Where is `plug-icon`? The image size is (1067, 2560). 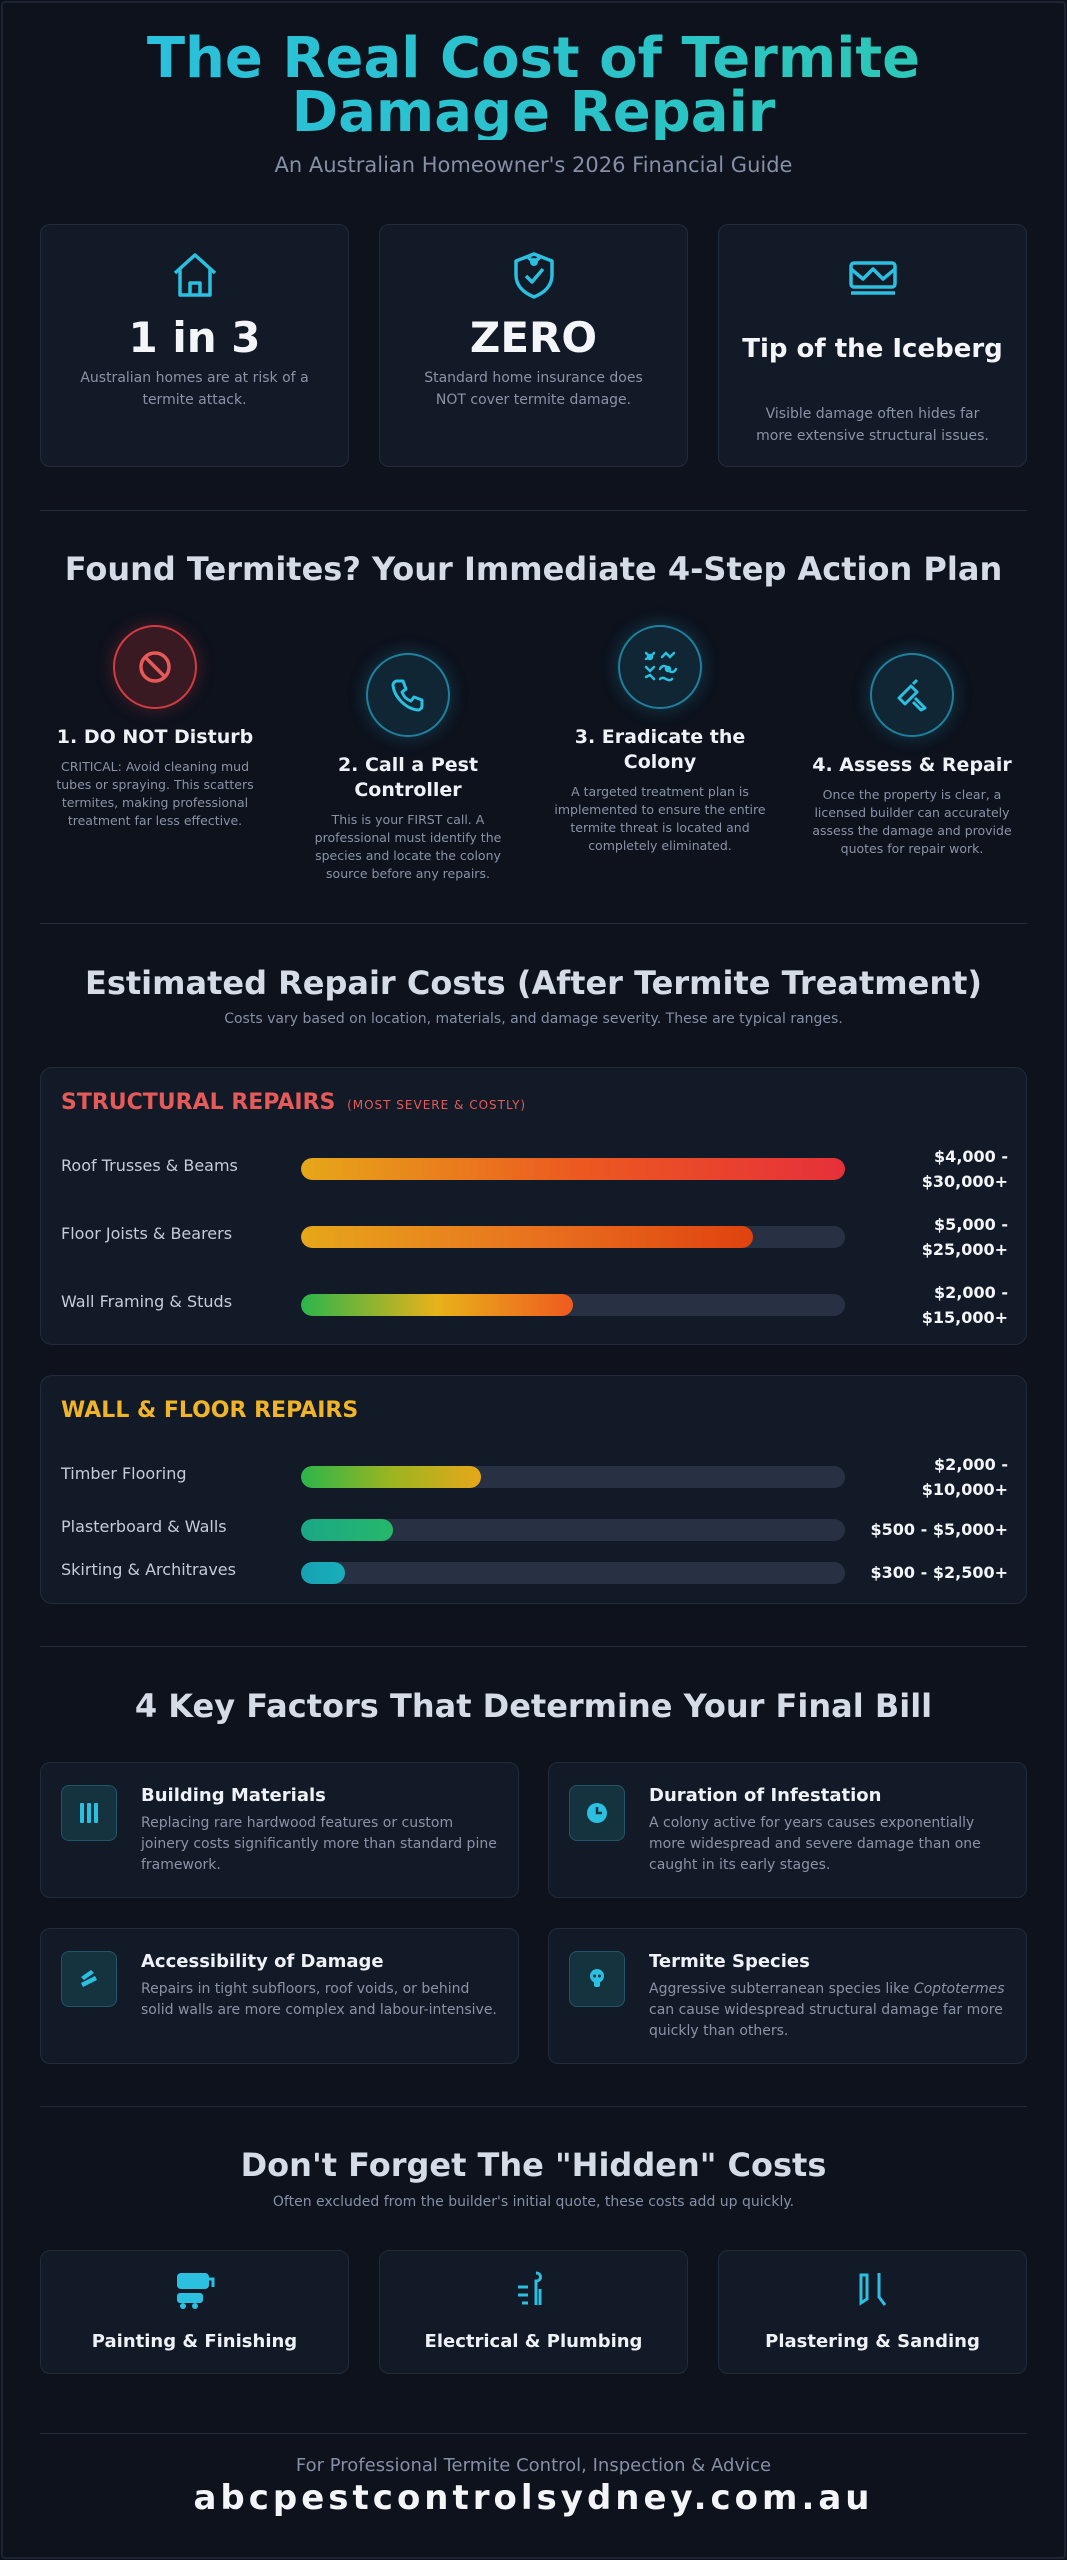 plug-icon is located at coordinates (533, 2291).